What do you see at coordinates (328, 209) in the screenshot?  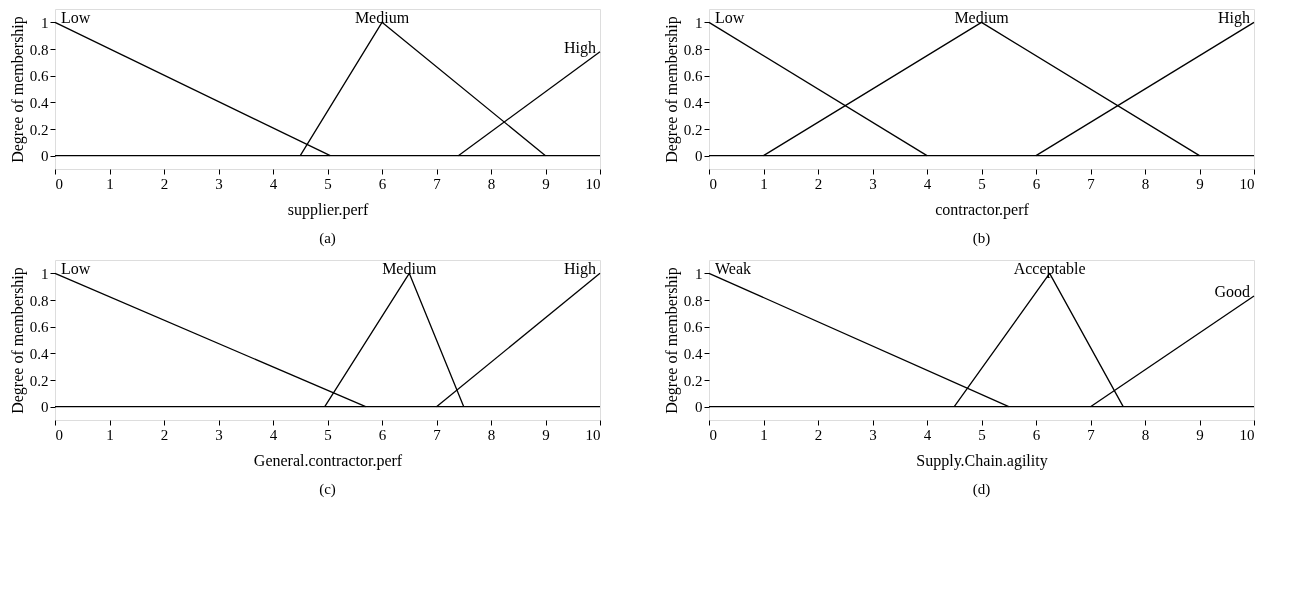 I see `x-axis-title: supplier.perf` at bounding box center [328, 209].